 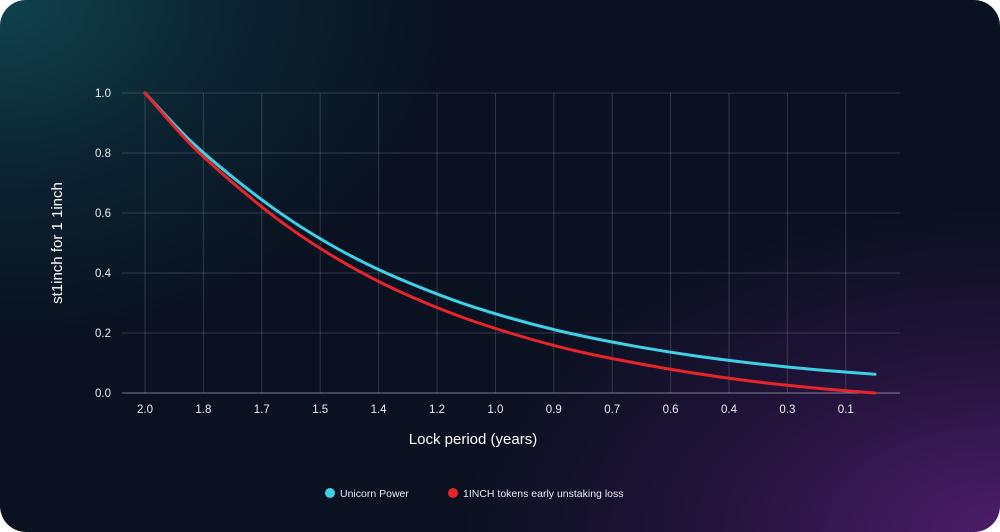 I want to click on x-tick-label: 1.4, so click(x=379, y=410).